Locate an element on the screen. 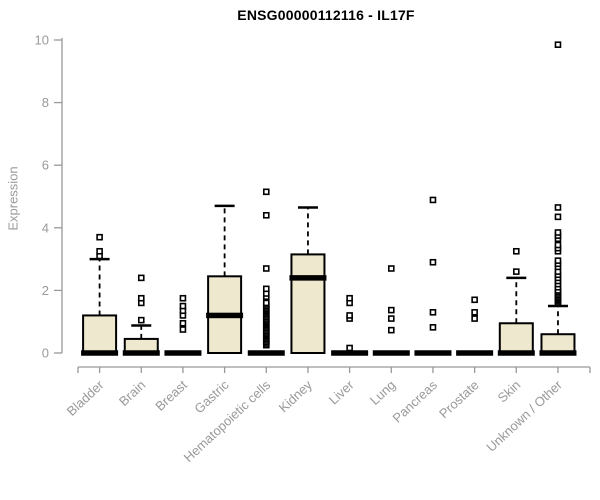 Image resolution: width=600 pixels, height=500 pixels. median-skin is located at coordinates (516, 353).